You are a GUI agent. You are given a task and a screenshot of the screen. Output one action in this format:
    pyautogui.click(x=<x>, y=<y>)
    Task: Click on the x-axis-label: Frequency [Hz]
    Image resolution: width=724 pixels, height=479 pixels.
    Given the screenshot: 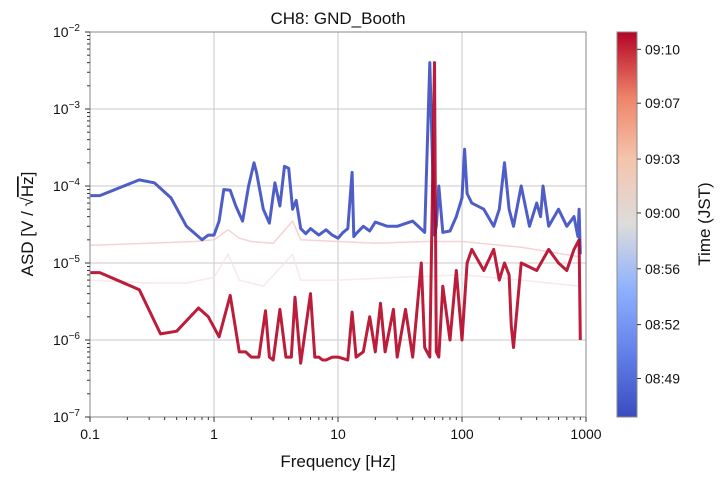 What is the action you would take?
    pyautogui.click(x=337, y=461)
    